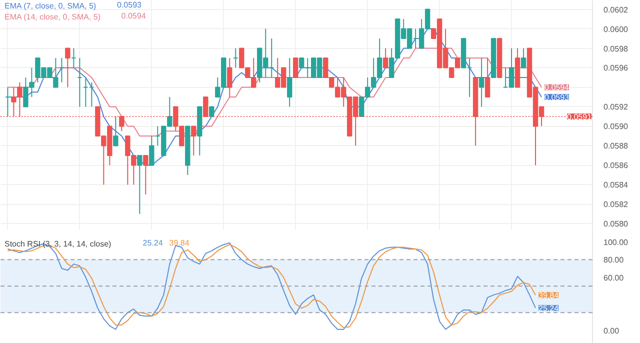 The height and width of the screenshot is (343, 640). I want to click on data-label: 39.84, so click(549, 295).